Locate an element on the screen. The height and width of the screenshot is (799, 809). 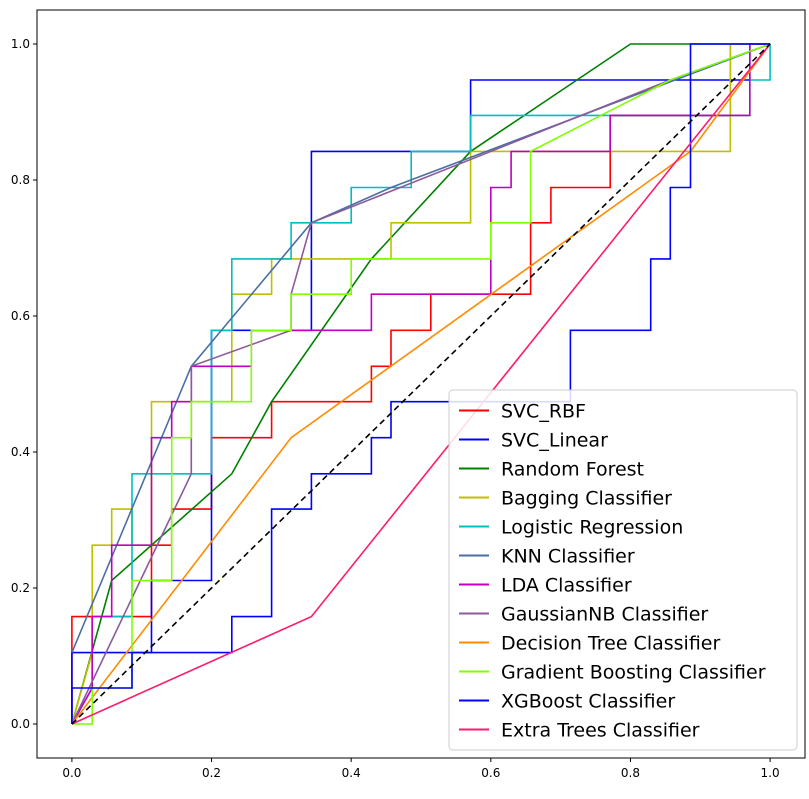
x-tick-label-5: 1.0 is located at coordinates (770, 773).